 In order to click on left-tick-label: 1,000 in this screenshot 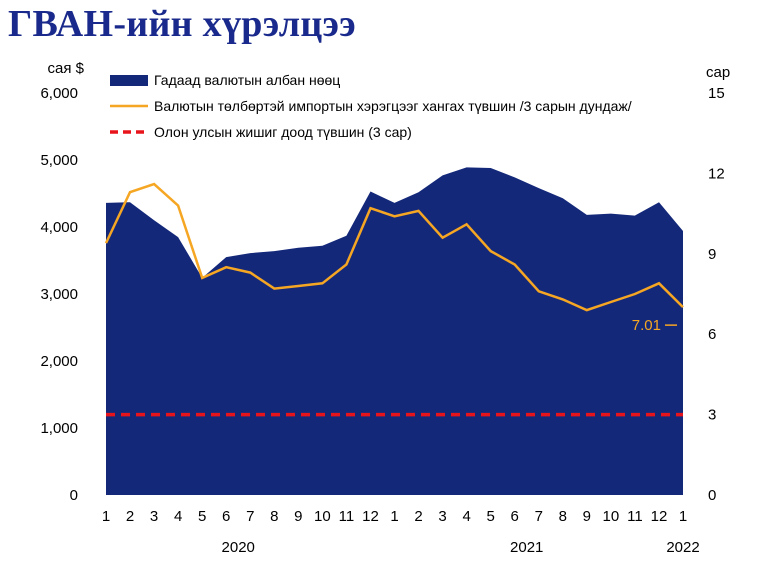, I will do `click(59, 428)`.